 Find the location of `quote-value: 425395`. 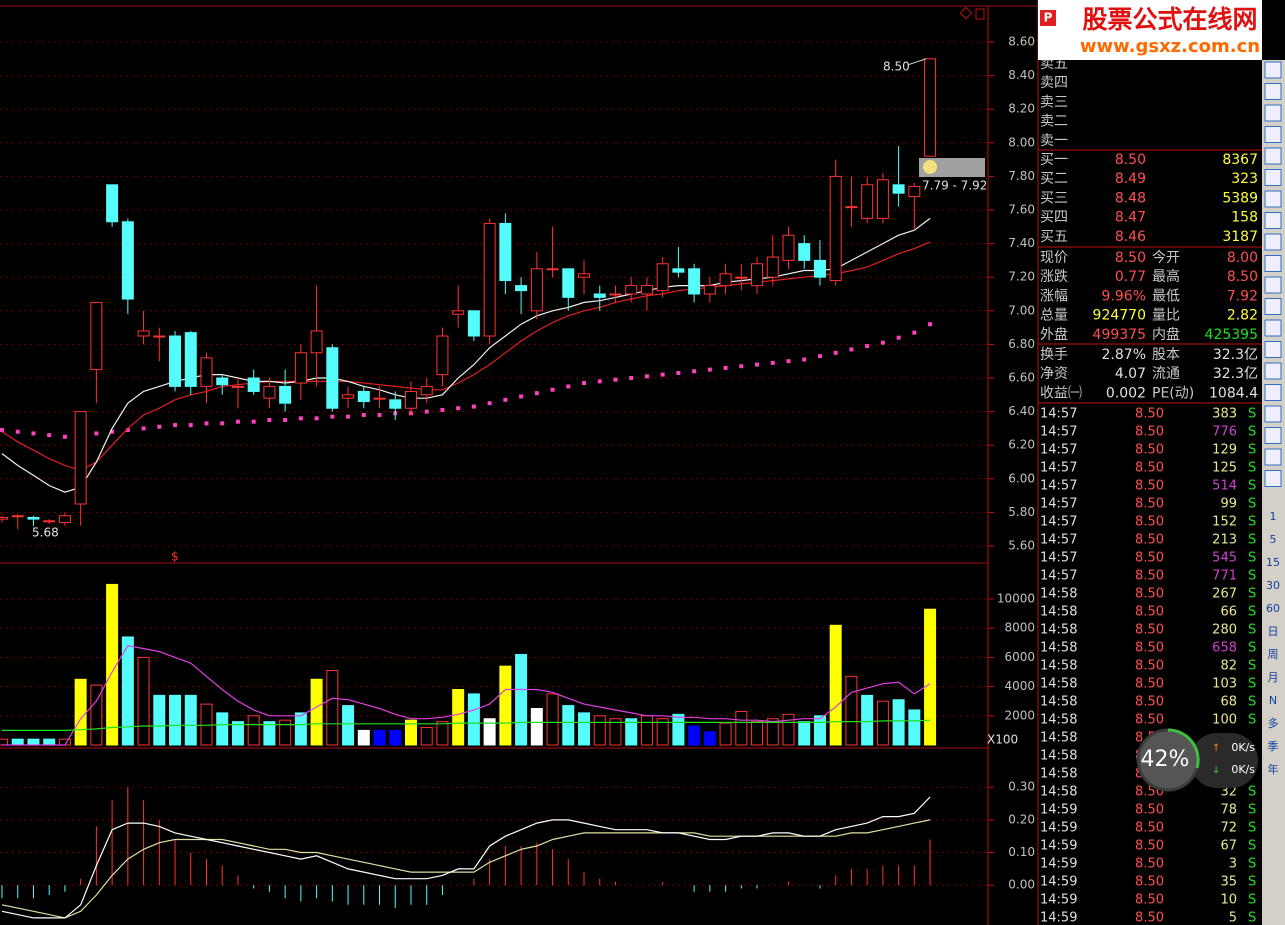

quote-value: 425395 is located at coordinates (1231, 335).